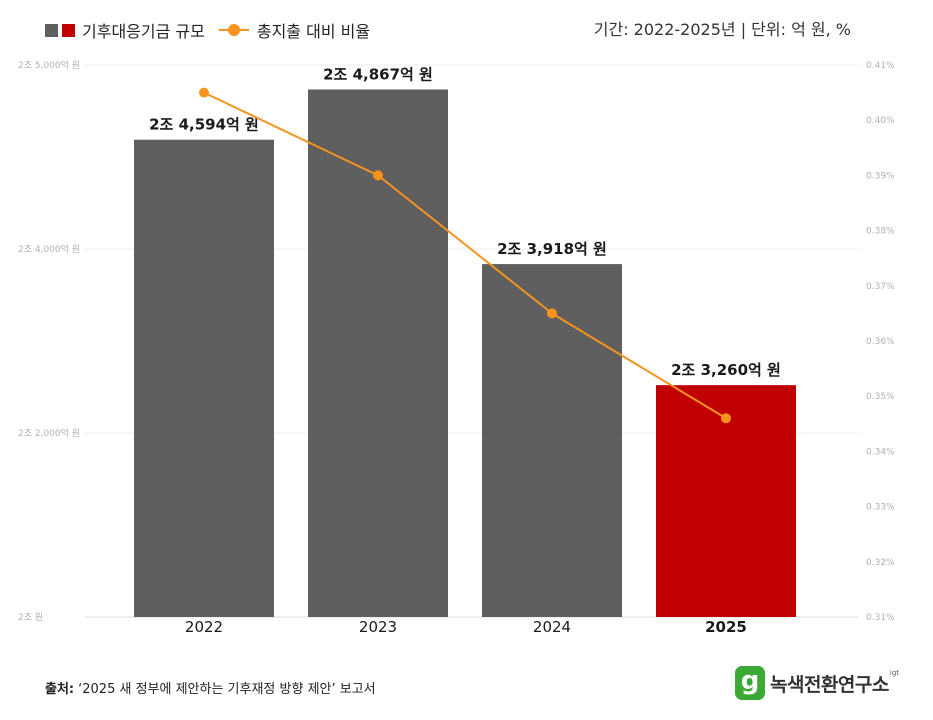  I want to click on bar-2025, so click(726, 501).